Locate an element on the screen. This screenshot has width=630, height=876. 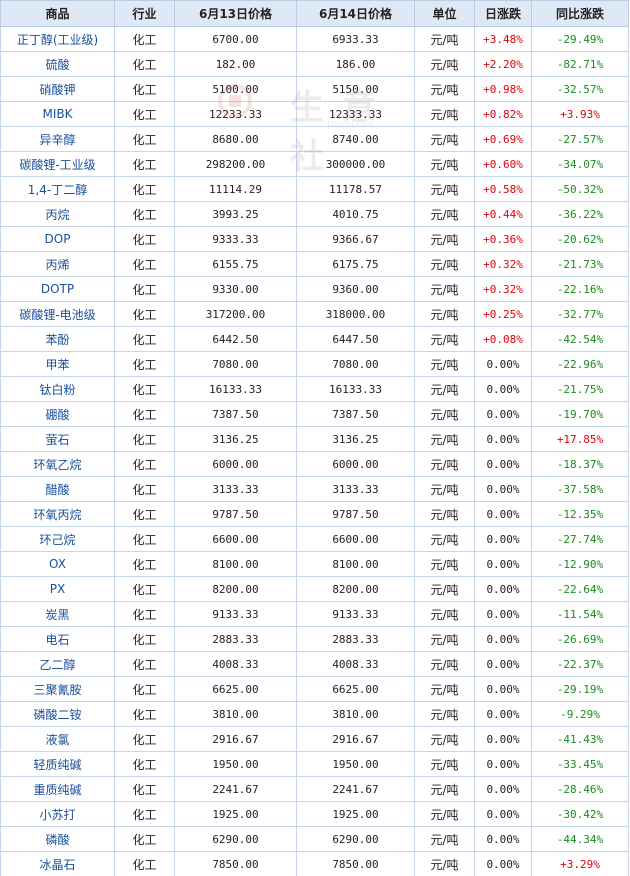
daily-change-cell: +0.69% is located at coordinates (503, 139).